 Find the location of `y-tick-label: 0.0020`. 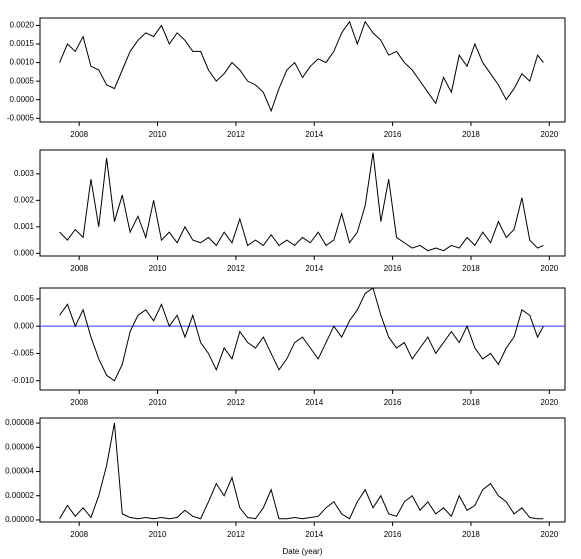

y-tick-label: 0.0020 is located at coordinates (22, 25).